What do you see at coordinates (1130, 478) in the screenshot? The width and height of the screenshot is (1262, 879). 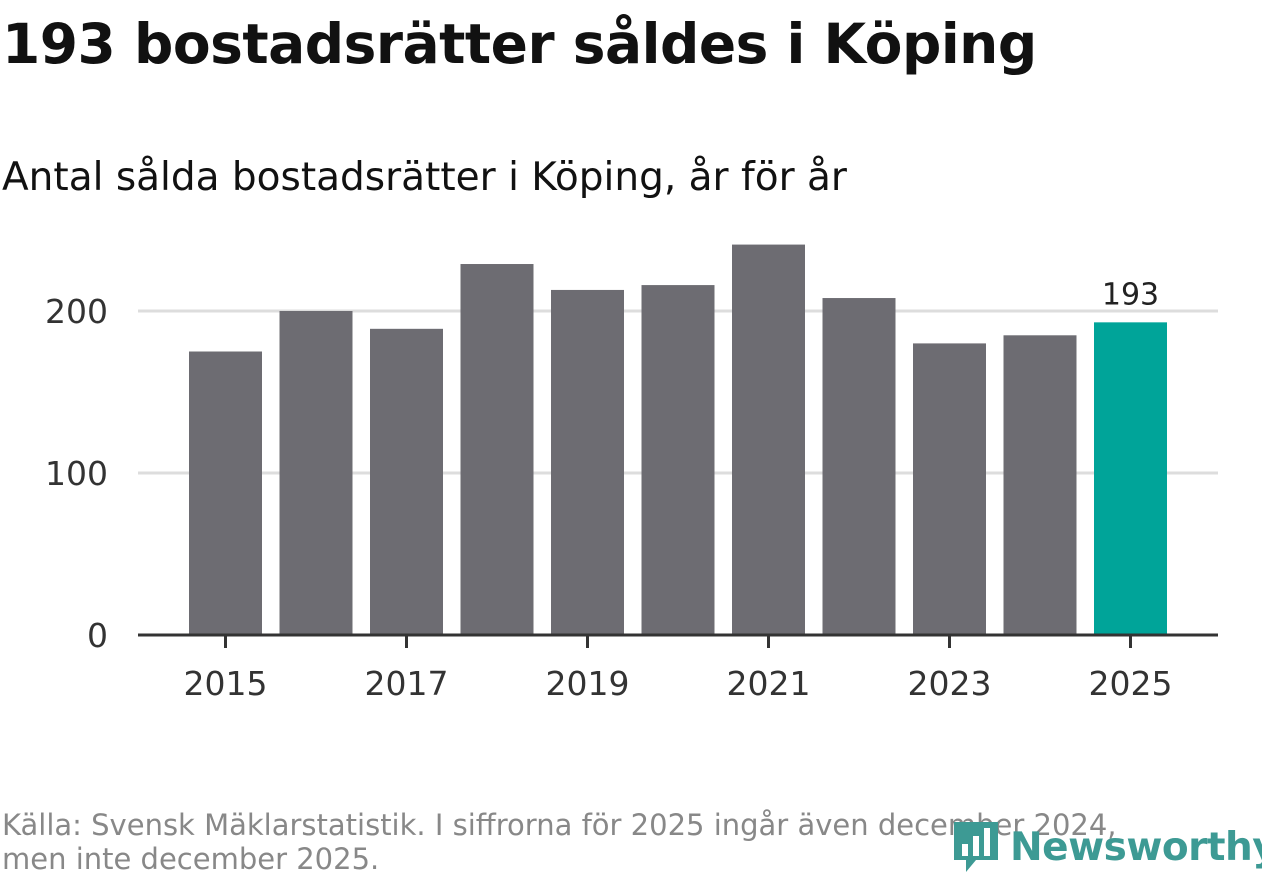 I see `bar-2025` at bounding box center [1130, 478].